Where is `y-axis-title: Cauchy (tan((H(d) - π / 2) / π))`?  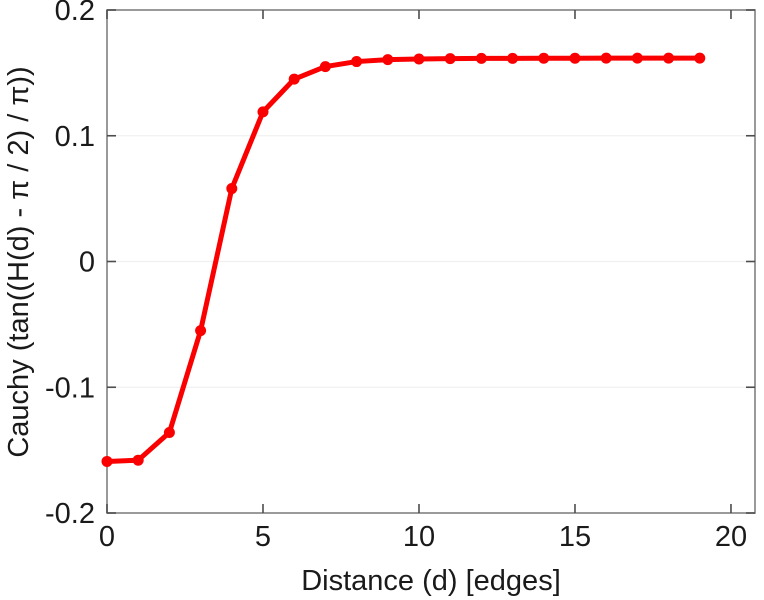 y-axis-title: Cauchy (tan((H(d) - π / 2) / π)) is located at coordinates (19, 261).